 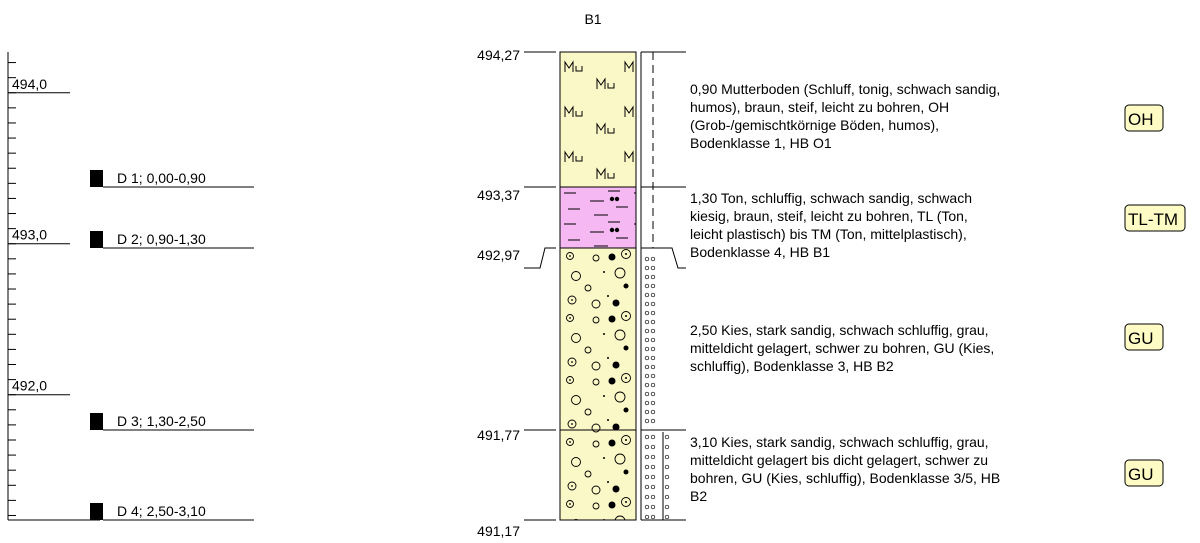 What do you see at coordinates (498, 255) in the screenshot?
I see `boundary-elevation-label: 492,97` at bounding box center [498, 255].